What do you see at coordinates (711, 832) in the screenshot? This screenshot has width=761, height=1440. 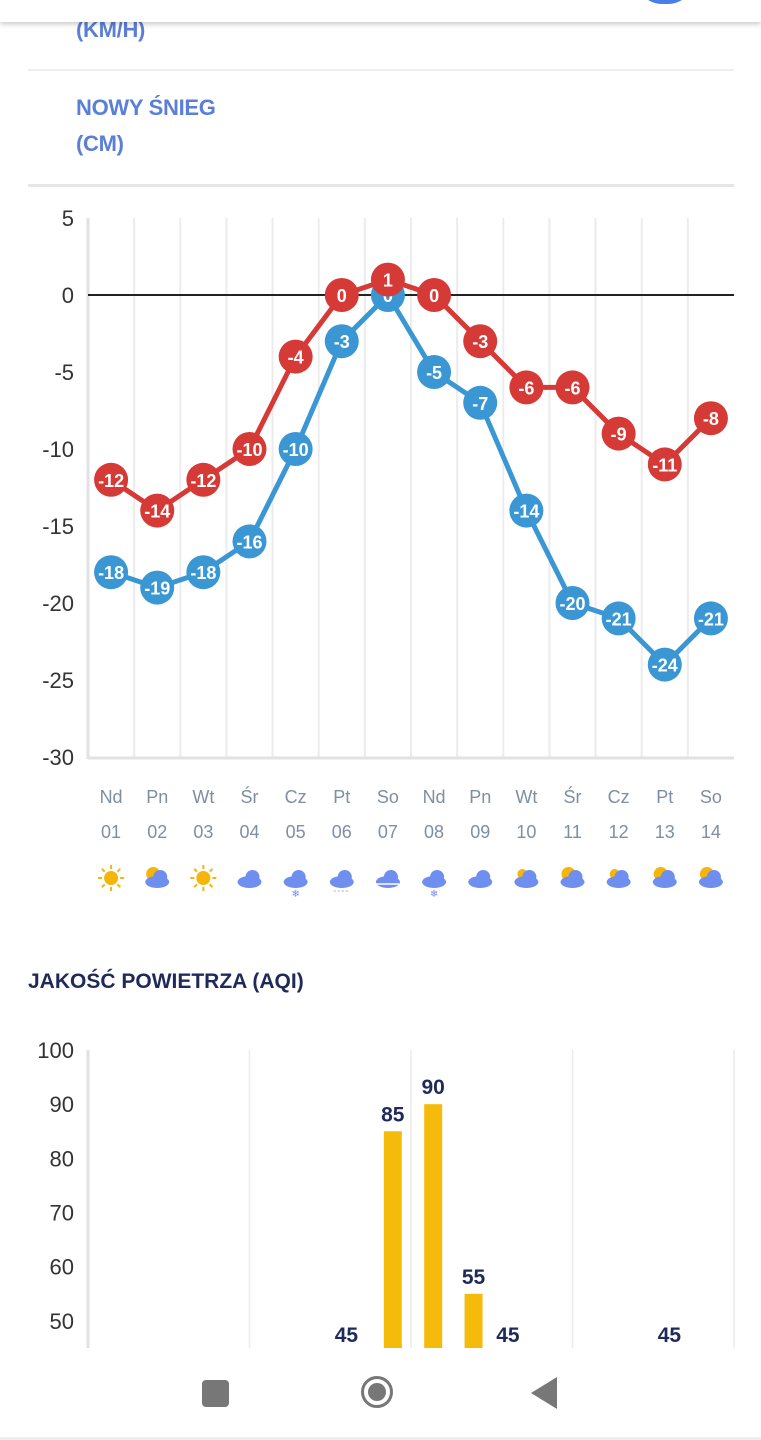 I see `x-tick-date: 14` at bounding box center [711, 832].